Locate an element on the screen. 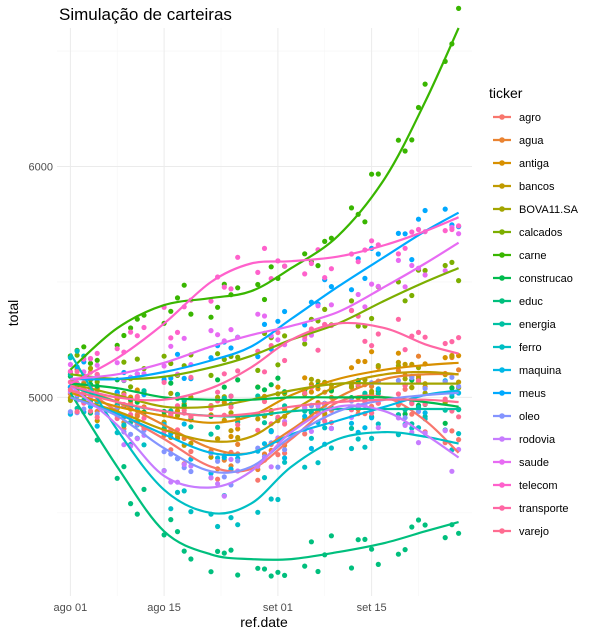 This screenshot has height=638, width=599. legend-label: bancos is located at coordinates (537, 187).